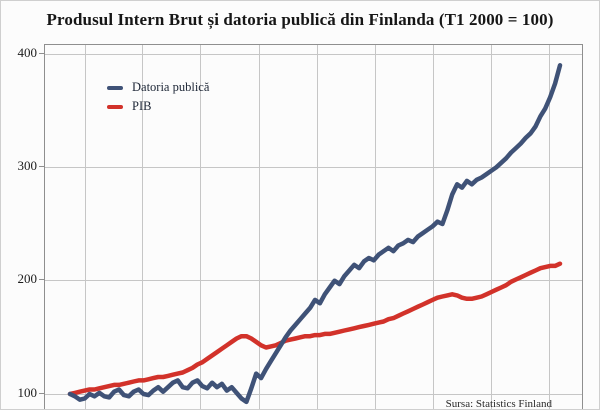  Describe the element at coordinates (27, 165) in the screenshot. I see `y-tick-label-300: 300` at that location.